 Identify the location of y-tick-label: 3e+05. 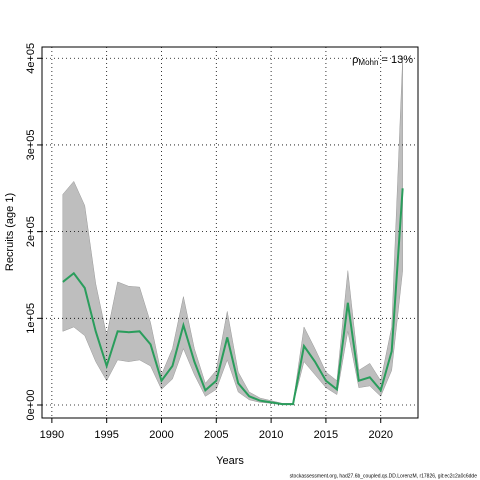
(31, 144).